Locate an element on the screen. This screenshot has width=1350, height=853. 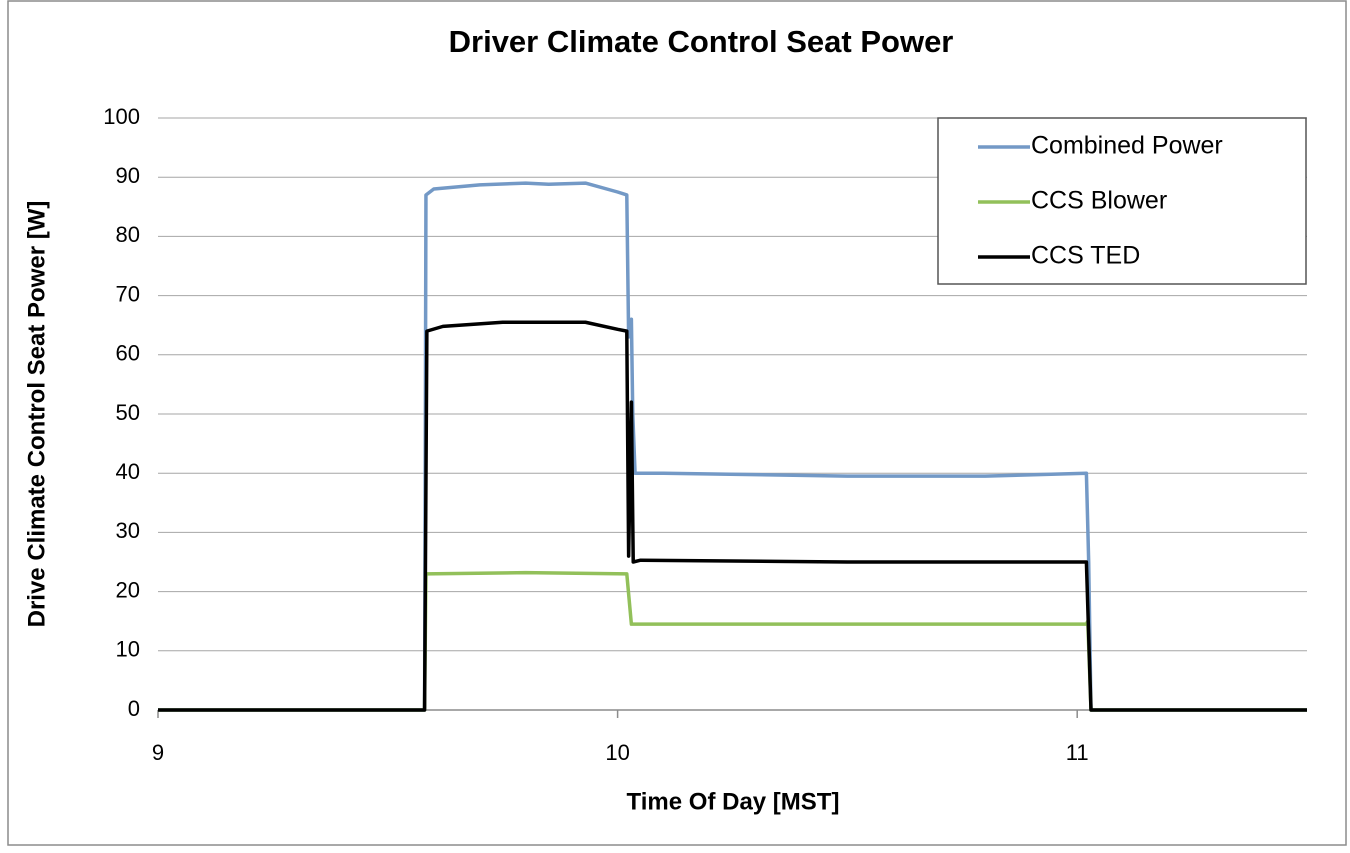
chart-title: Driver Climate Control Seat Power is located at coordinates (701, 41).